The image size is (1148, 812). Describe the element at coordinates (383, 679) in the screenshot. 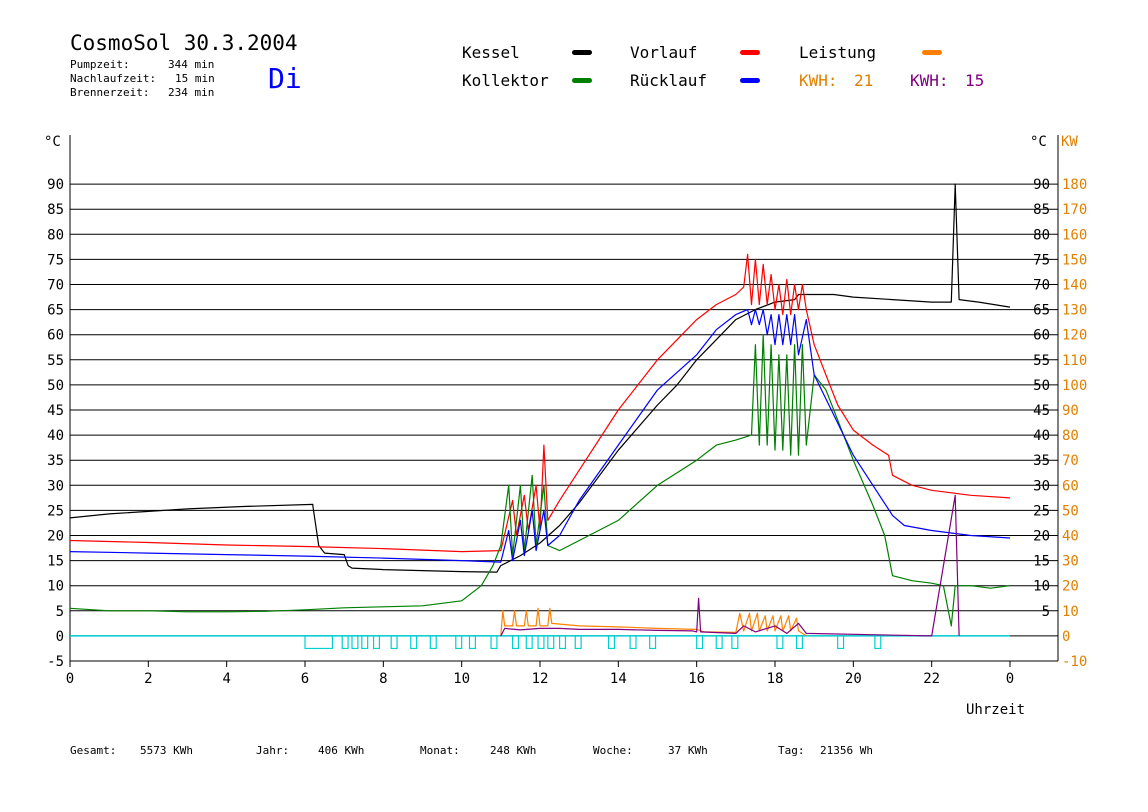

I see `x-tick-label: 8` at that location.